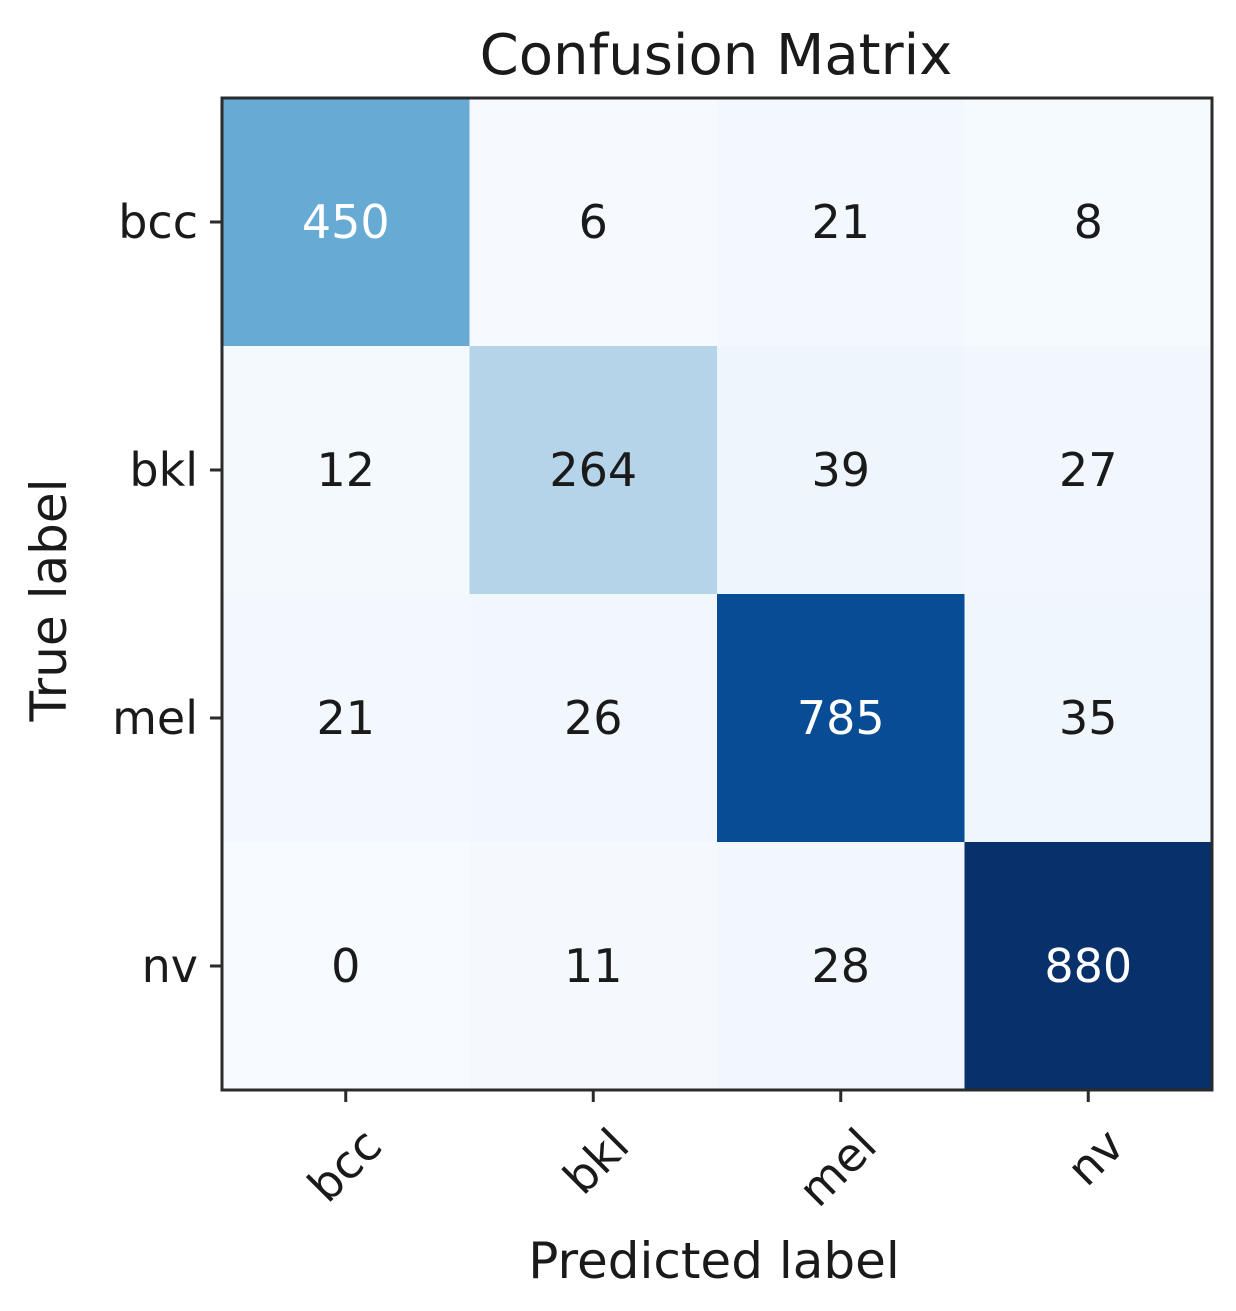 This screenshot has width=1236, height=1311. I want to click on cell-value-nv-mel: 28, so click(840, 966).